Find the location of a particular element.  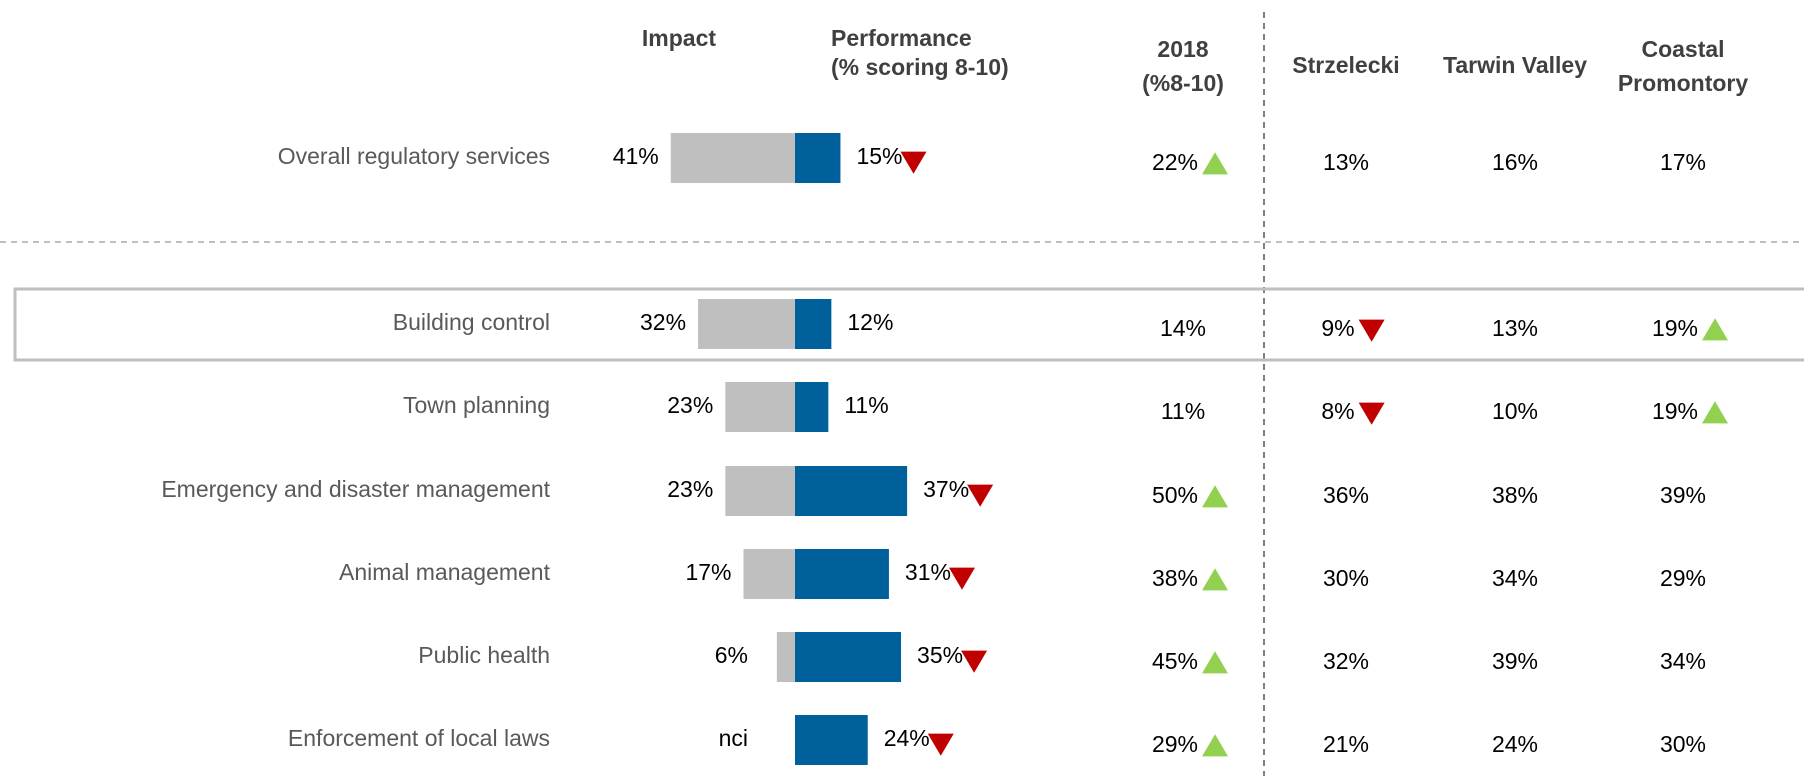

row-label: Overall regulatory services is located at coordinates (414, 156).